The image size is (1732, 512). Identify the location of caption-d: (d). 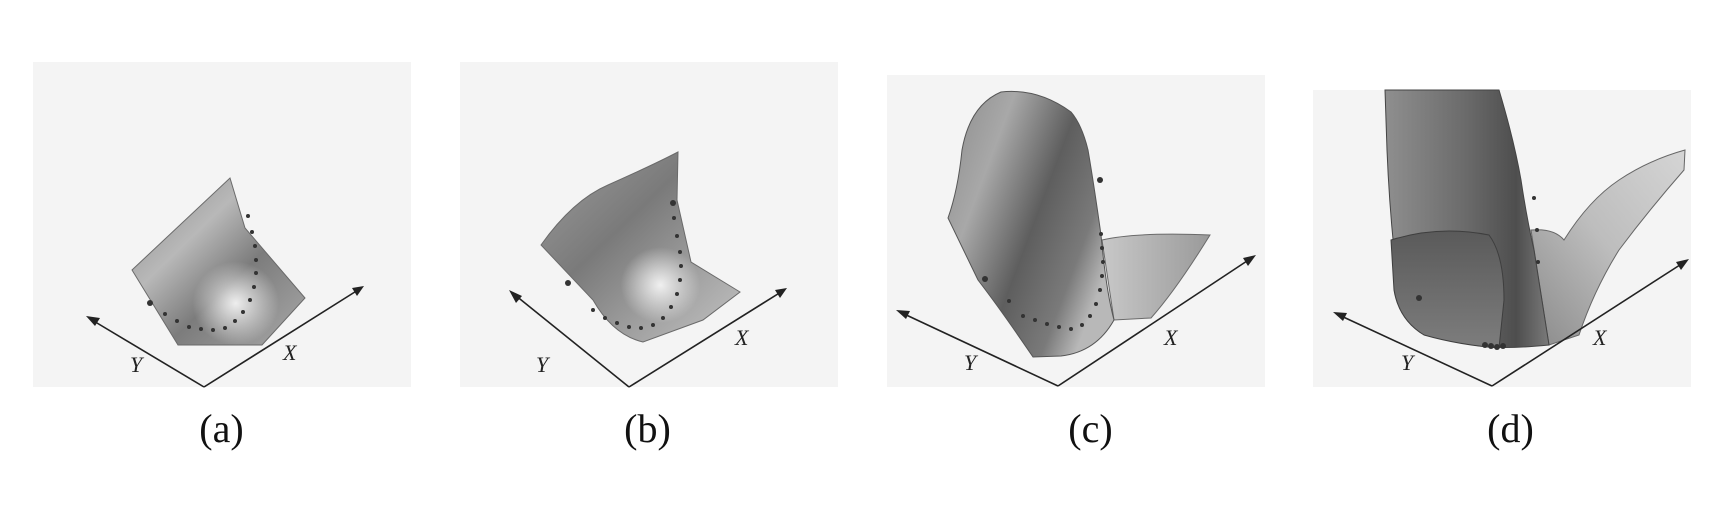
(1510, 428).